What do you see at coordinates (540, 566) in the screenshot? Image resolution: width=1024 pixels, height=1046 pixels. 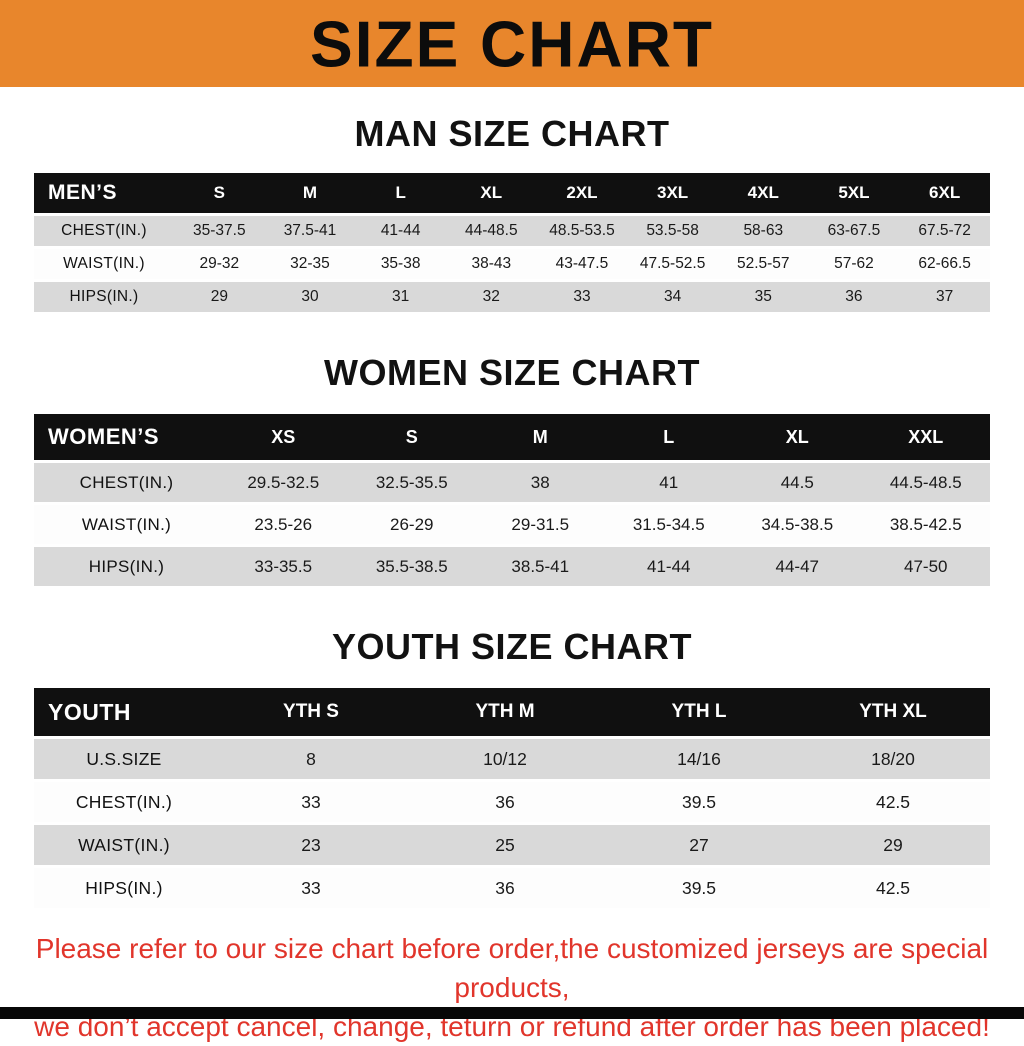 I see `size-value: 38.5-41` at bounding box center [540, 566].